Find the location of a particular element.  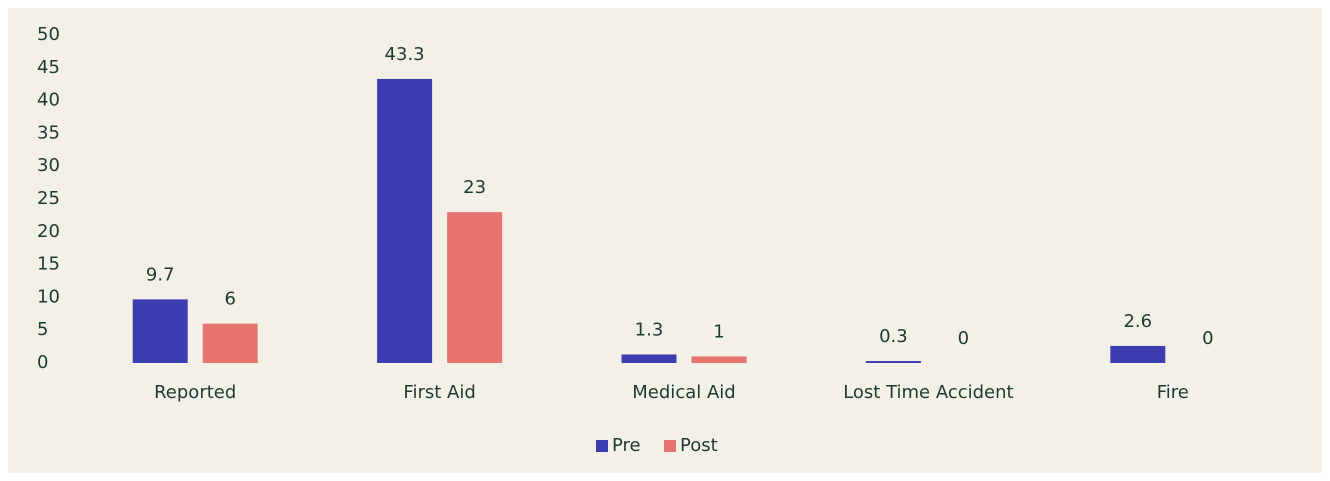

y-tick-label: 20 is located at coordinates (48, 231).